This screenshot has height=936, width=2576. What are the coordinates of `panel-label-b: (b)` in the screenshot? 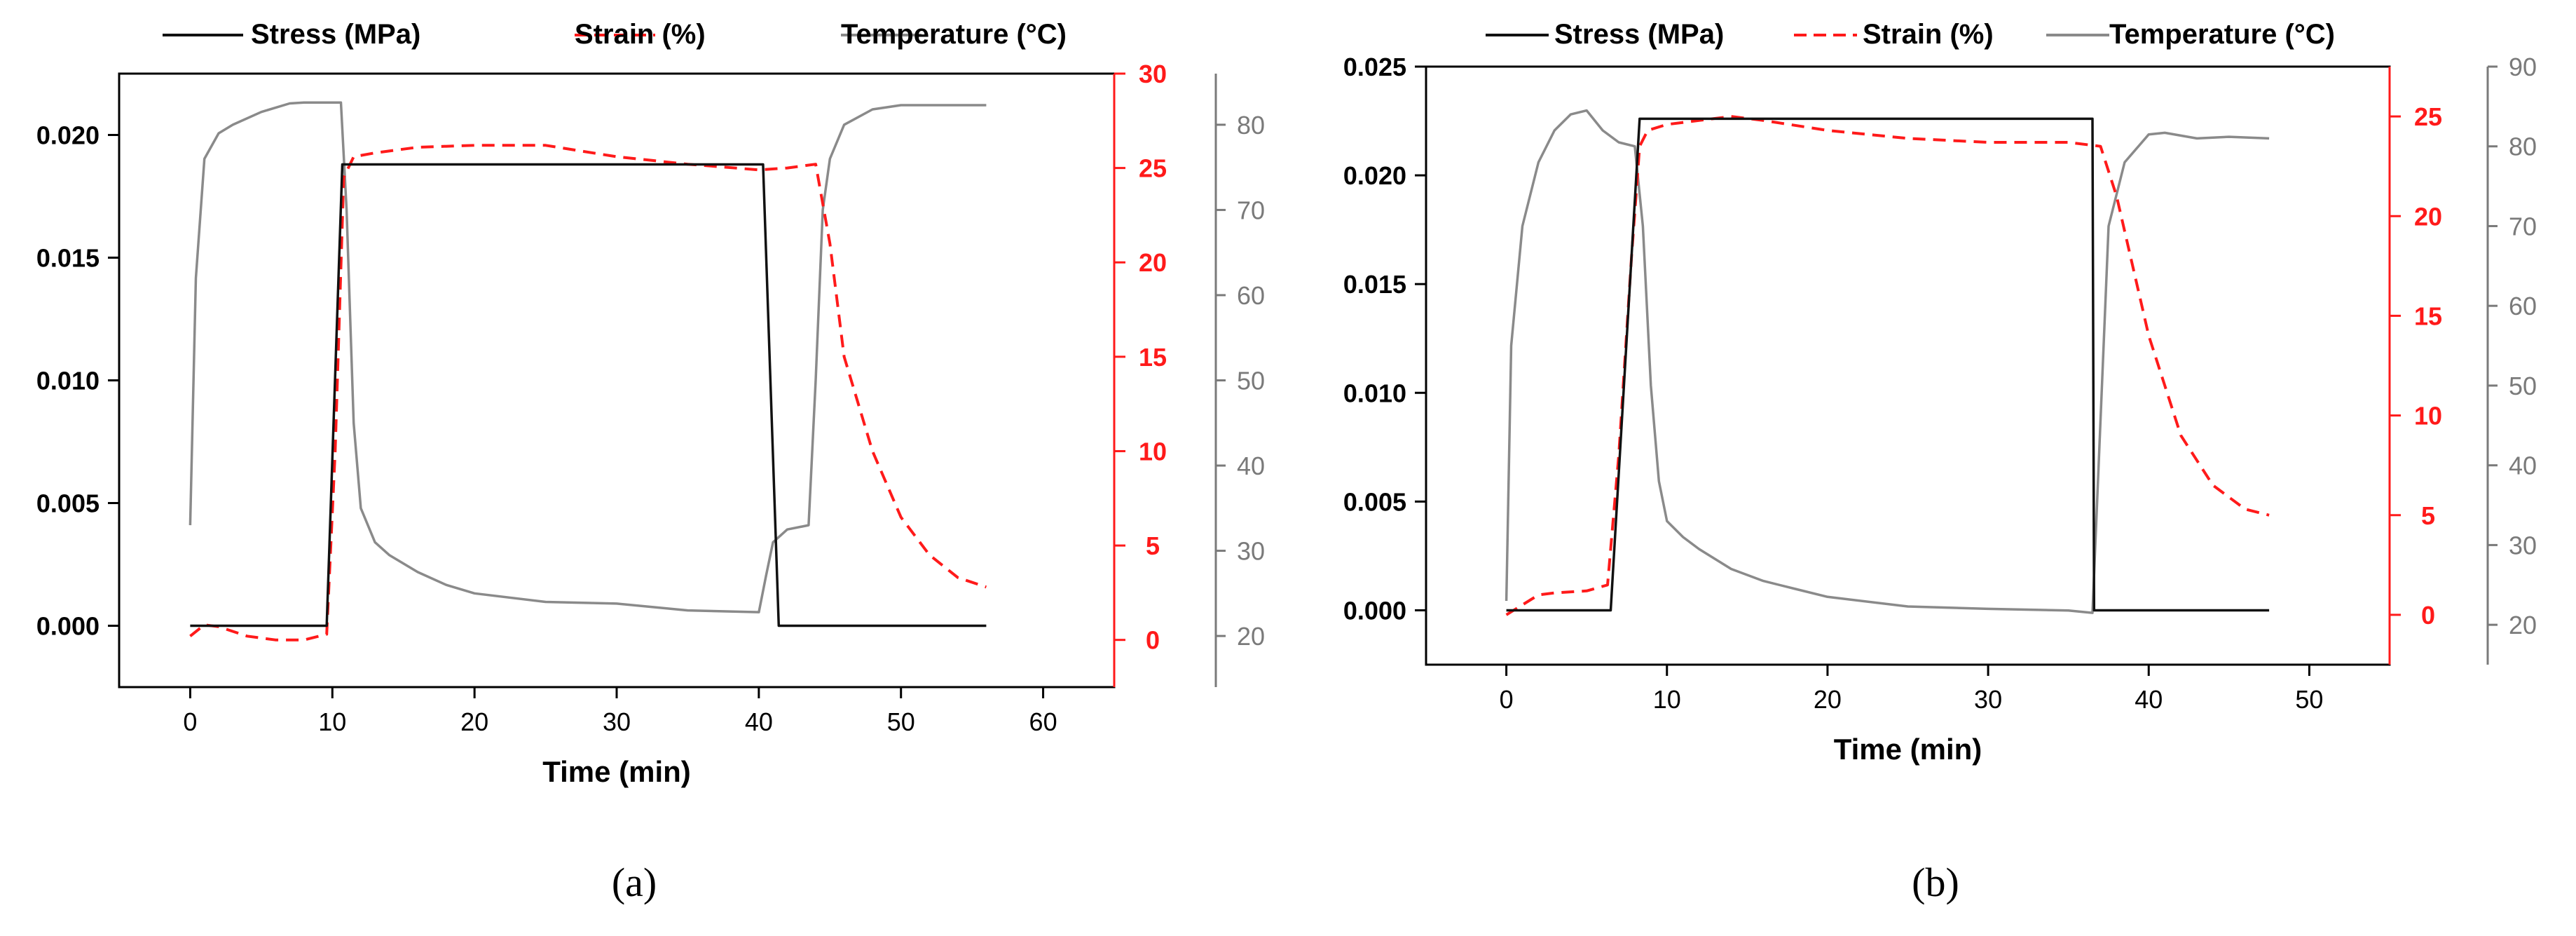 It's located at (1936, 883).